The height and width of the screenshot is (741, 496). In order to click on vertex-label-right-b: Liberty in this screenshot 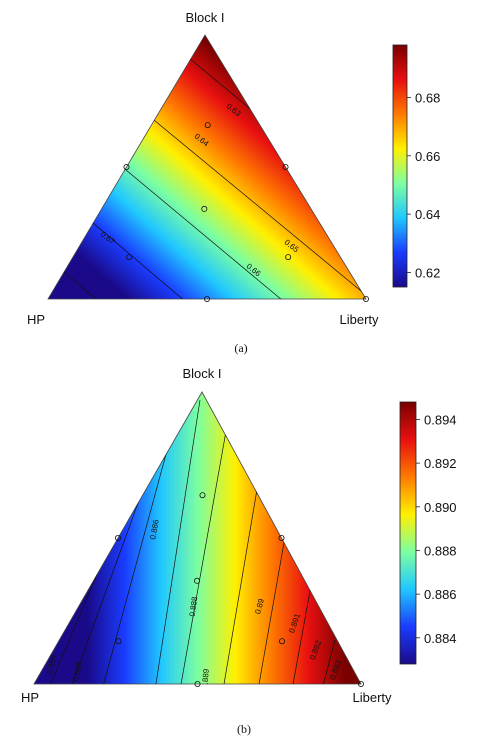, I will do `click(372, 697)`.